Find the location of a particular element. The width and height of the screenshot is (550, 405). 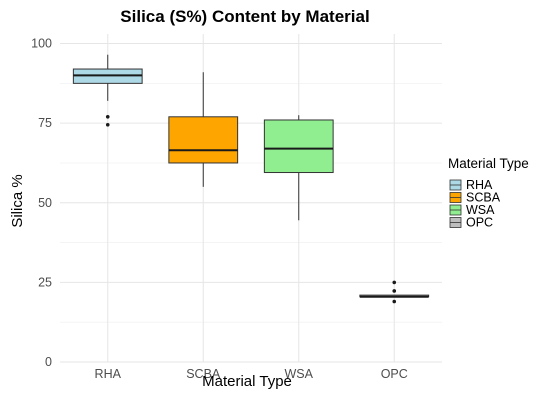

y-tick-label: 25 is located at coordinates (45, 282).